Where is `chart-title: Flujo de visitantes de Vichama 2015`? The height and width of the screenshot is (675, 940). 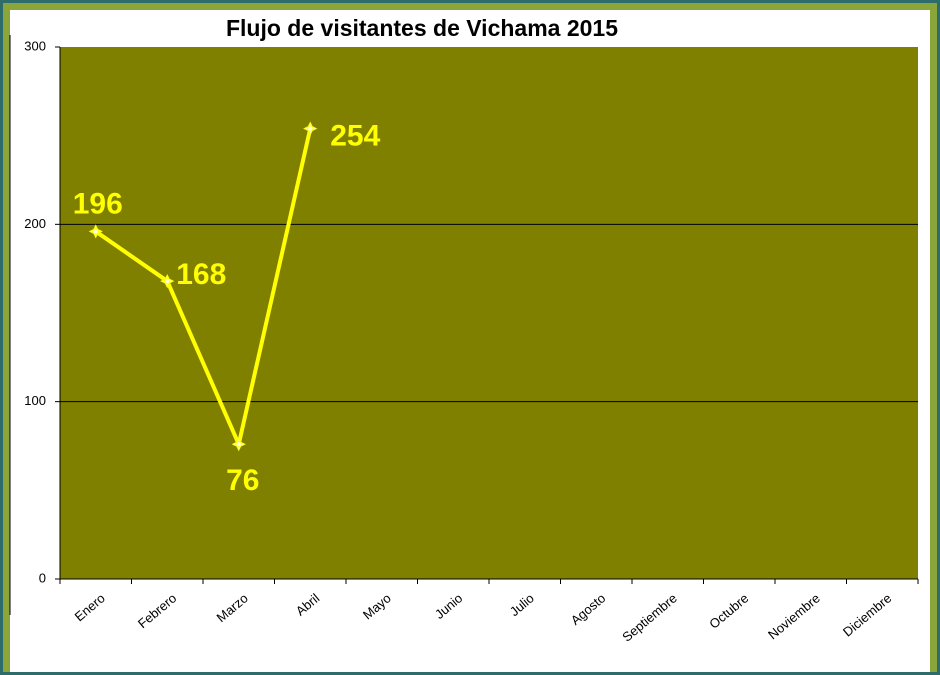
chart-title: Flujo de visitantes de Vichama 2015 is located at coordinates (422, 28).